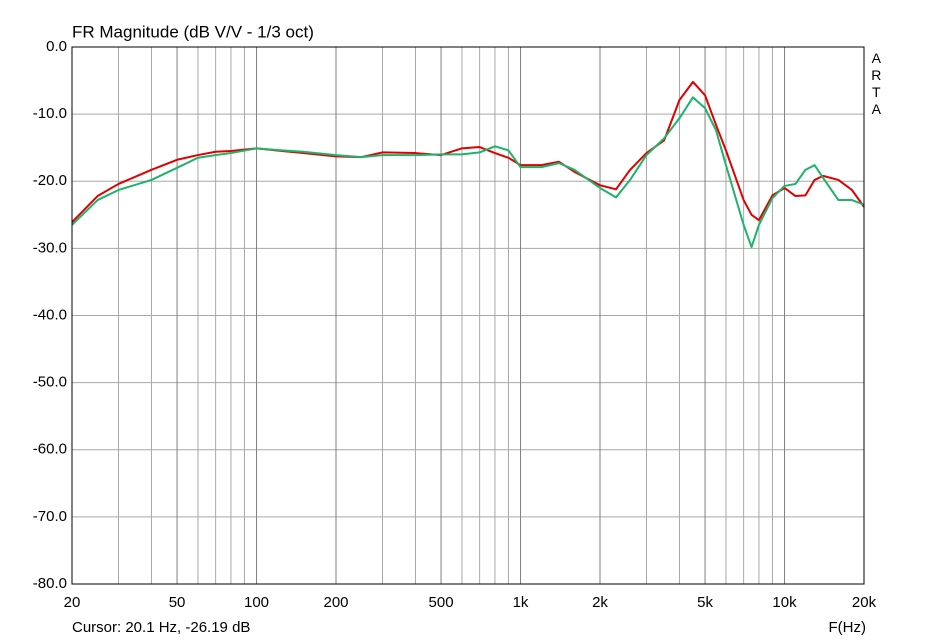 The width and height of the screenshot is (937, 641). Describe the element at coordinates (161, 627) in the screenshot. I see `cursor-readout: Cursor: 20.1 Hz, -26.19 dB` at that location.